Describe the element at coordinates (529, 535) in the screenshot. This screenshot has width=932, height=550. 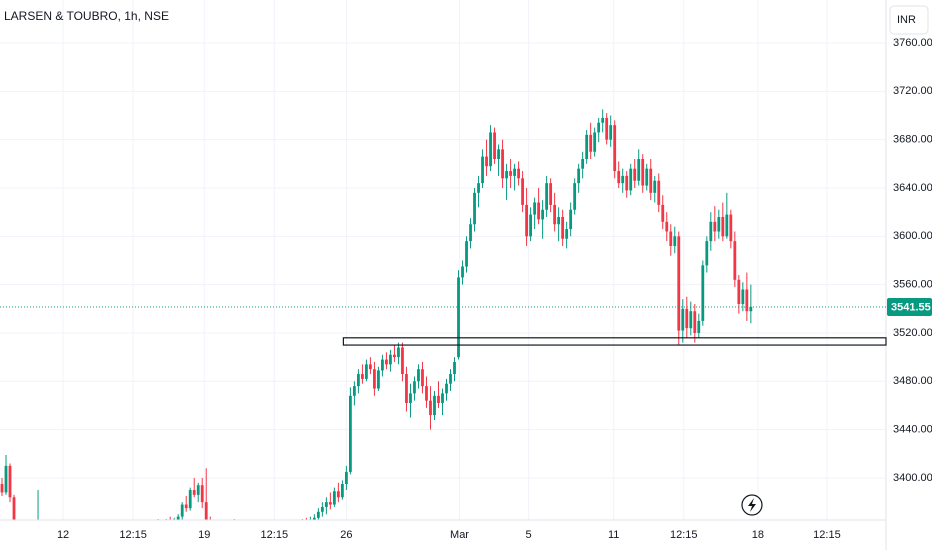
I see `x-tick-label: 5` at that location.